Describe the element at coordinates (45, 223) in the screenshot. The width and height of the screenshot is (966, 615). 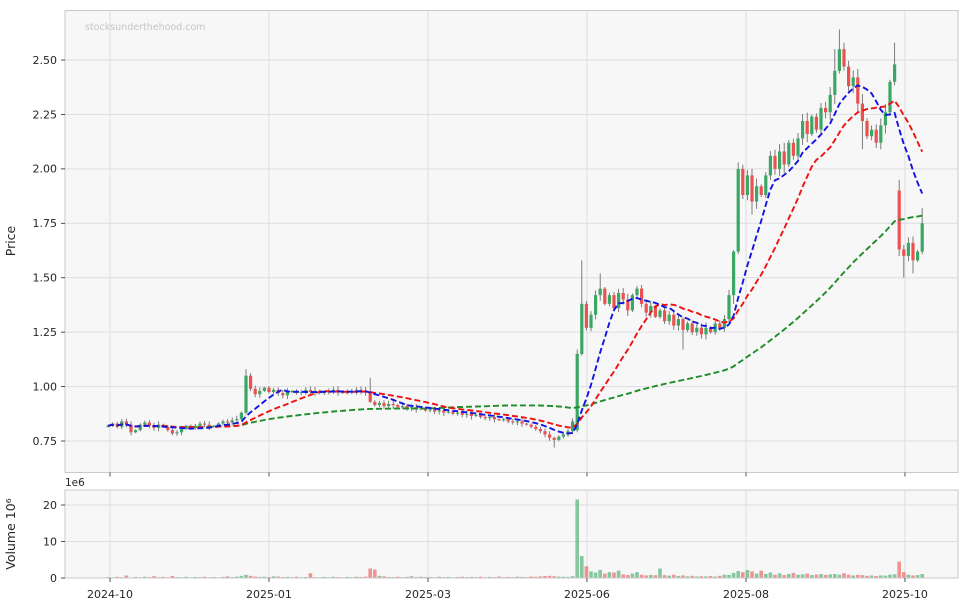
I see `price-tick-label: 1.75` at that location.